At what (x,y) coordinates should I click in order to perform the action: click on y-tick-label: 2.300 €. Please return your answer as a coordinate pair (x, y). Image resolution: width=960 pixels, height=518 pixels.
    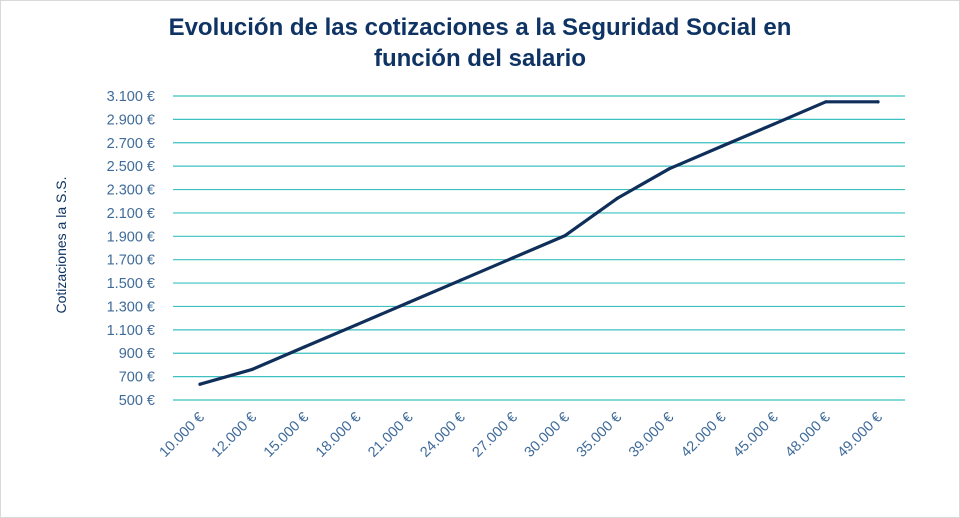
    Looking at the image, I should click on (131, 191).